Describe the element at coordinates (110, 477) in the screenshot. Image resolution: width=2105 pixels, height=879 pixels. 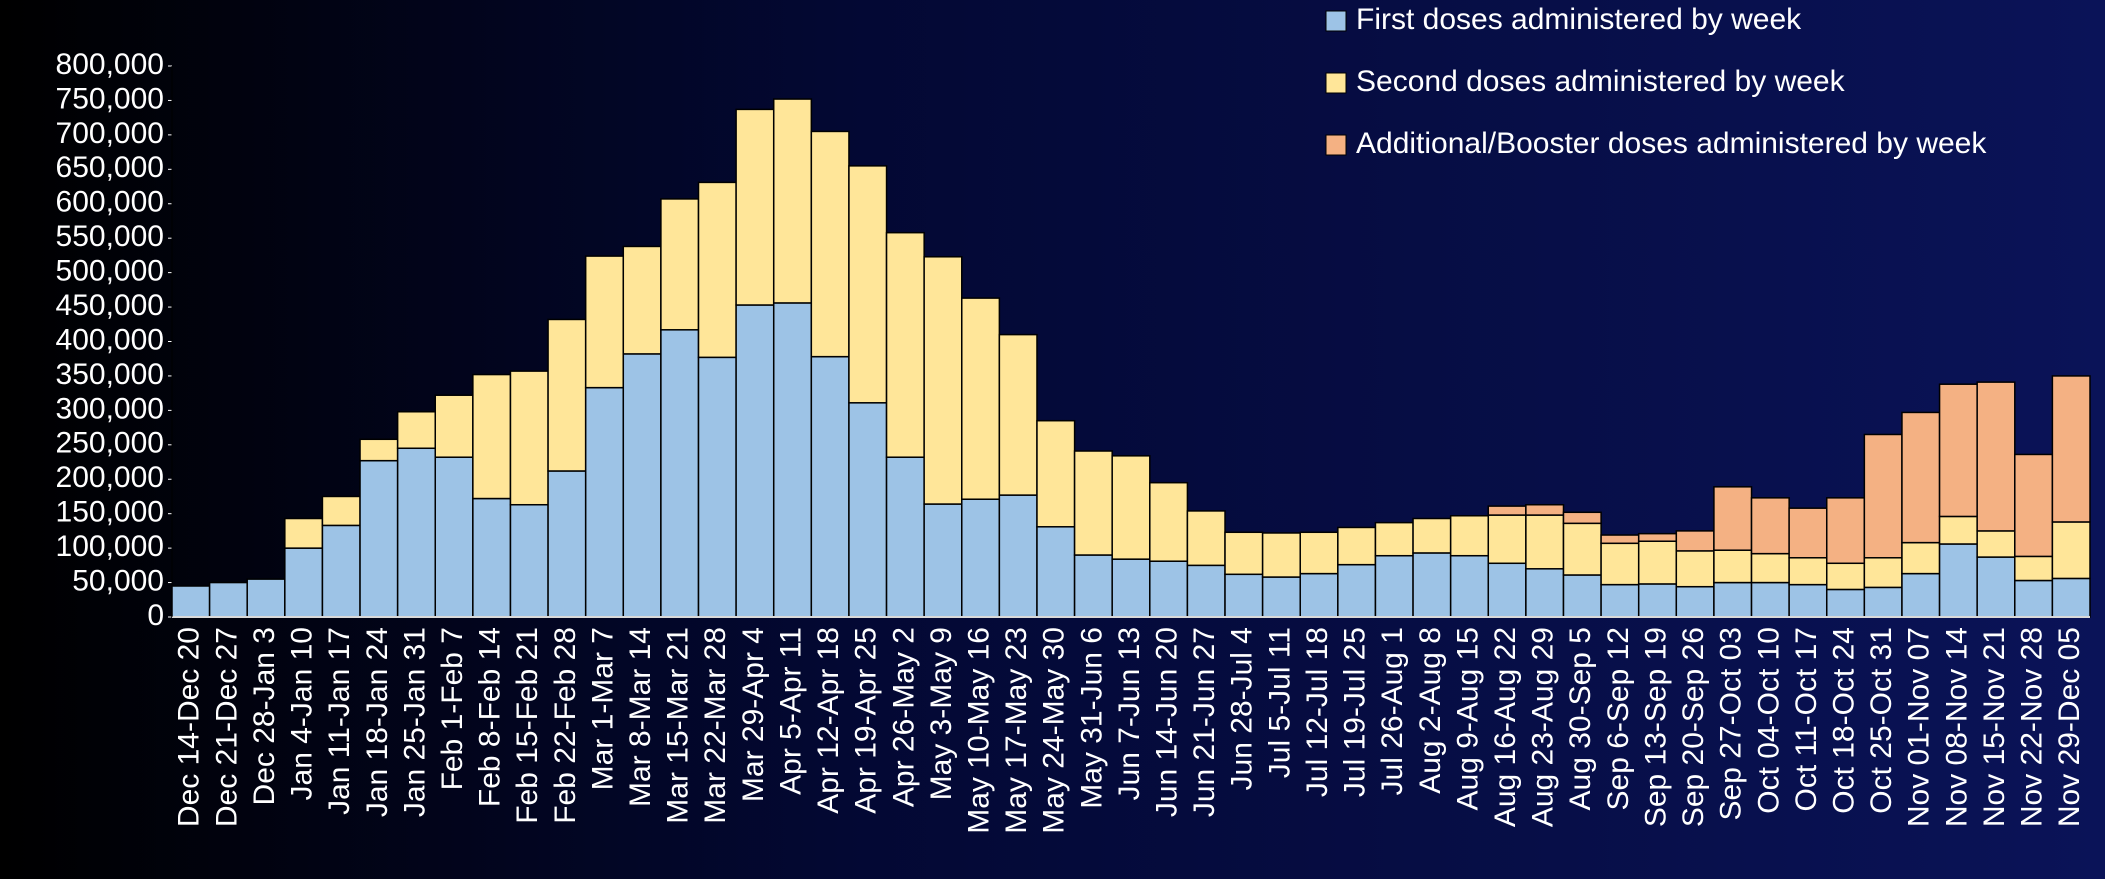
I see `y-tick-label: 200,000` at that location.